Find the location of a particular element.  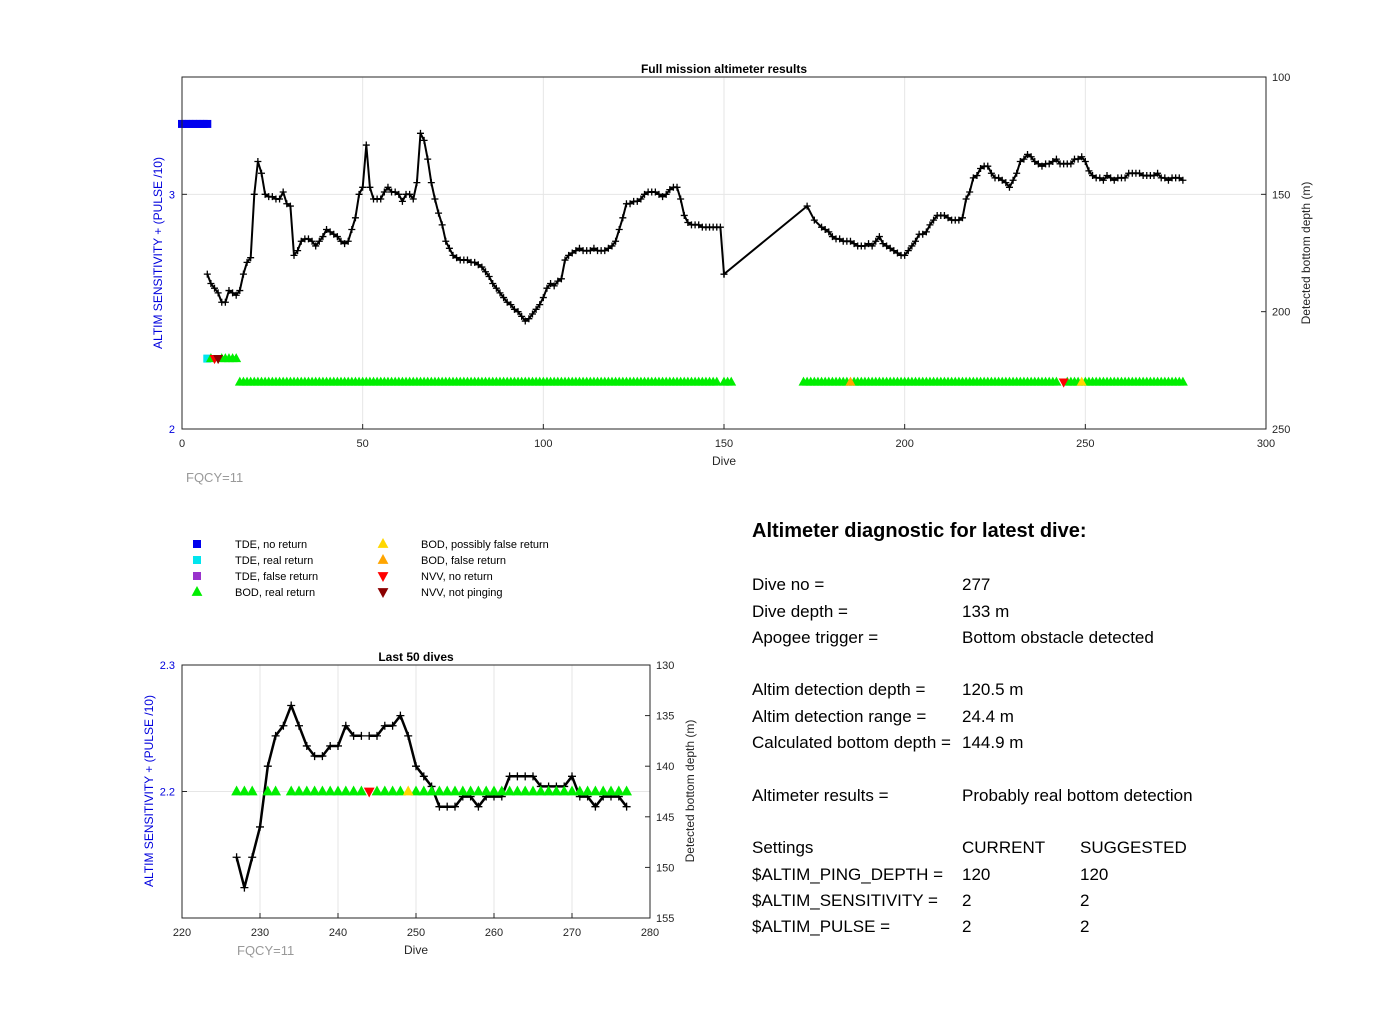

sensitivity-suggested: 2 is located at coordinates (1085, 900).